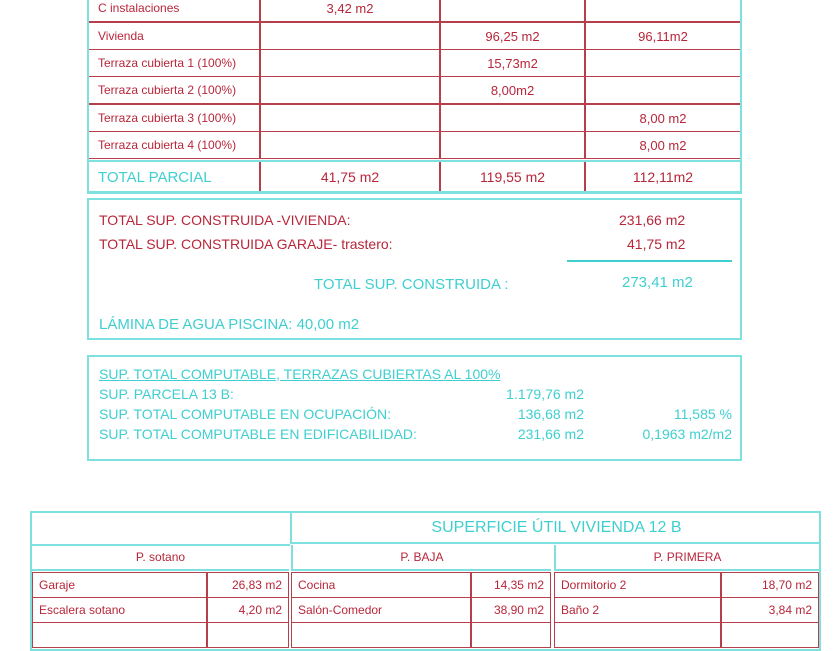 This screenshot has height=651, width=840. Describe the element at coordinates (770, 610) in the screenshot. I see `room-value: 3,84 m2` at that location.